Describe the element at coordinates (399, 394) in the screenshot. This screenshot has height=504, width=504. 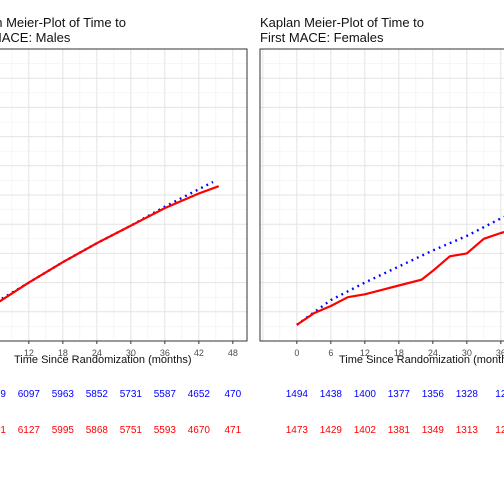
I see `risk-table-value: 1377` at that location.